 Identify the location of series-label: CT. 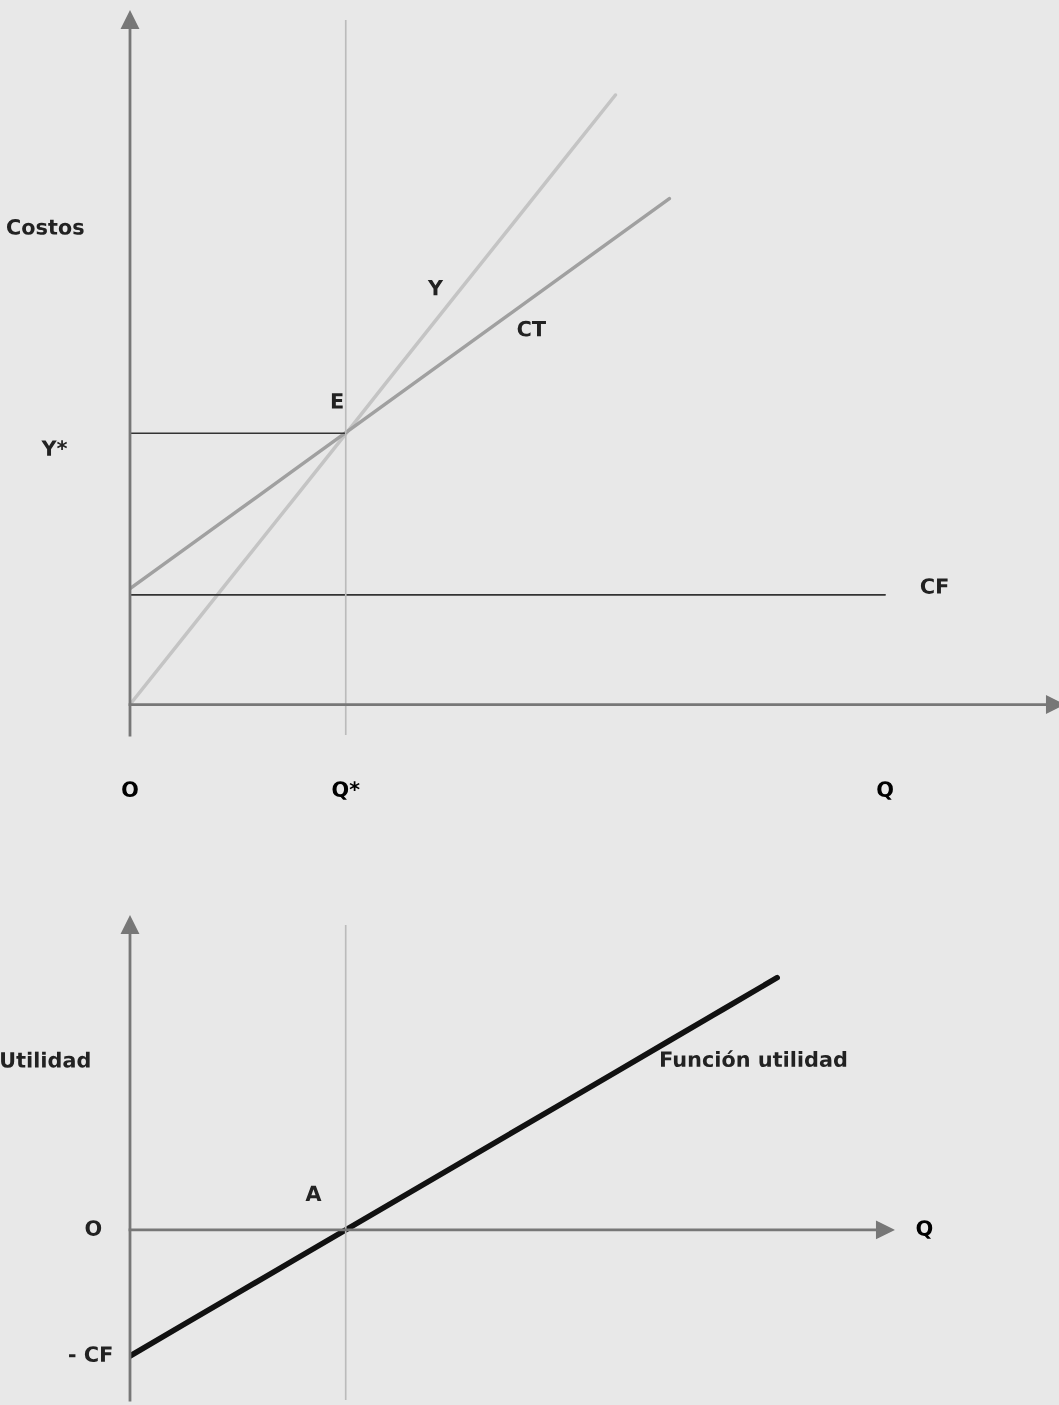
(531, 328).